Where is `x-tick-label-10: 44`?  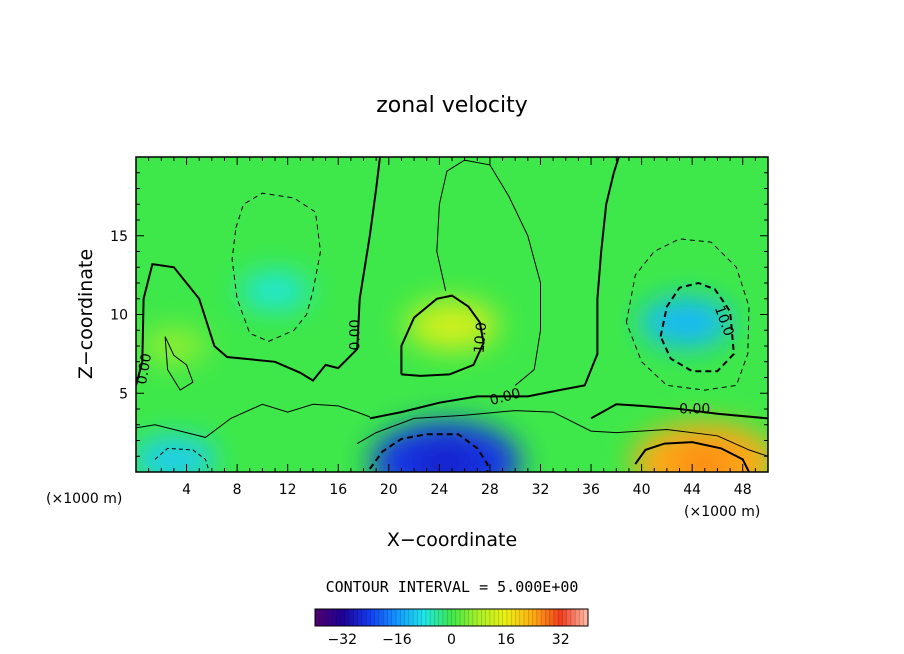 x-tick-label-10: 44 is located at coordinates (692, 490).